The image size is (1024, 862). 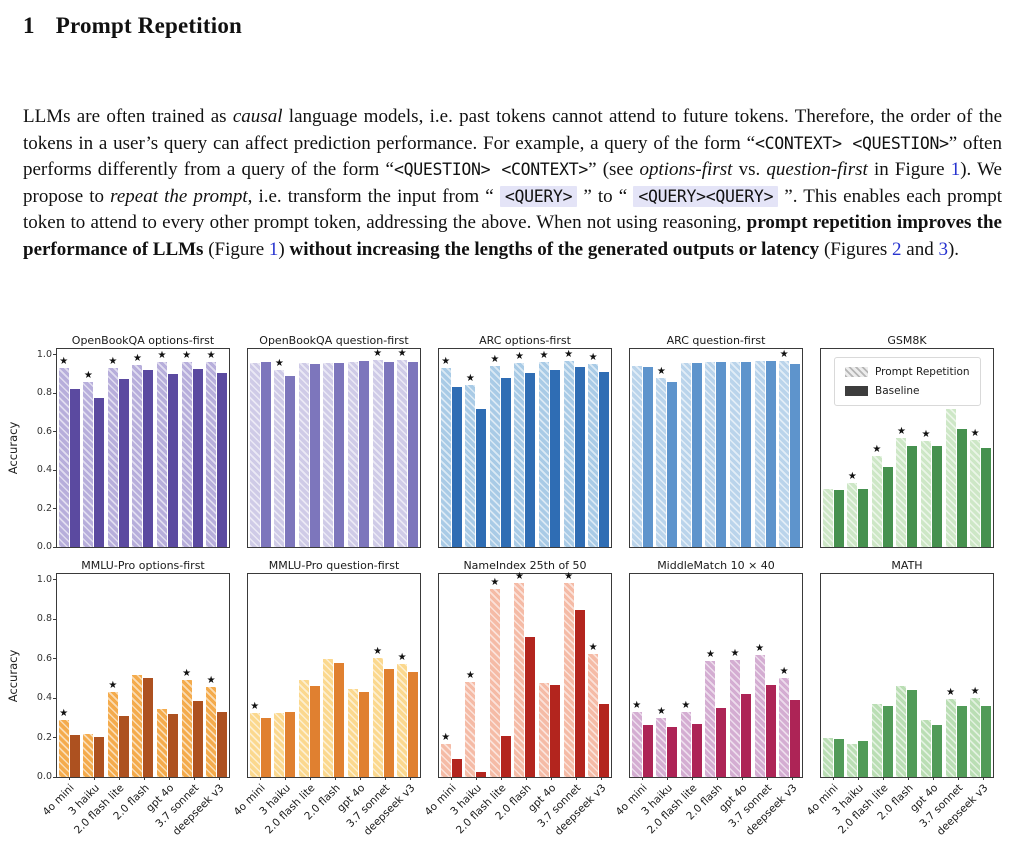 I want to click on plot-area: ★ ★, so click(x=907, y=676).